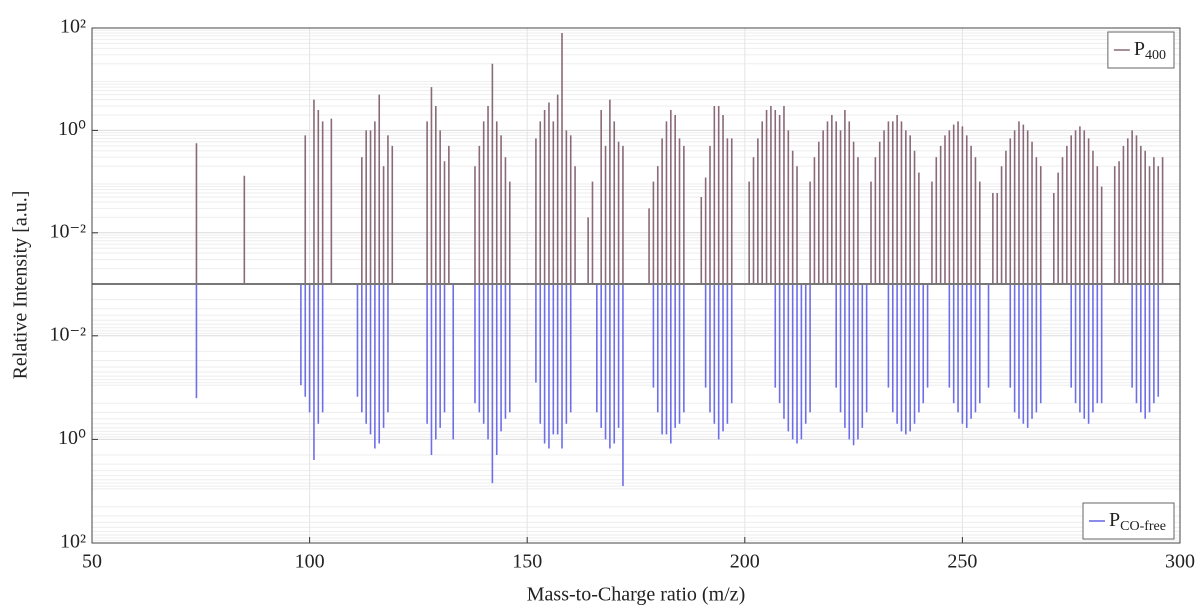 The image size is (1202, 610). What do you see at coordinates (310, 562) in the screenshot?
I see `x-tick-label: 100` at bounding box center [310, 562].